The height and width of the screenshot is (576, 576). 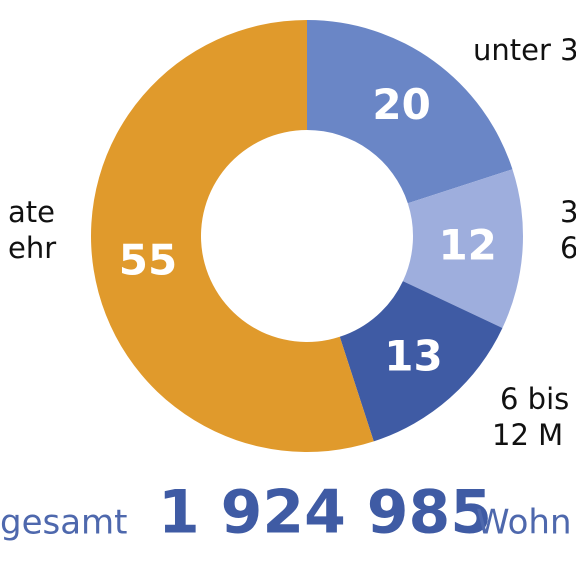 I want to click on value-label: 20, so click(x=401, y=104).